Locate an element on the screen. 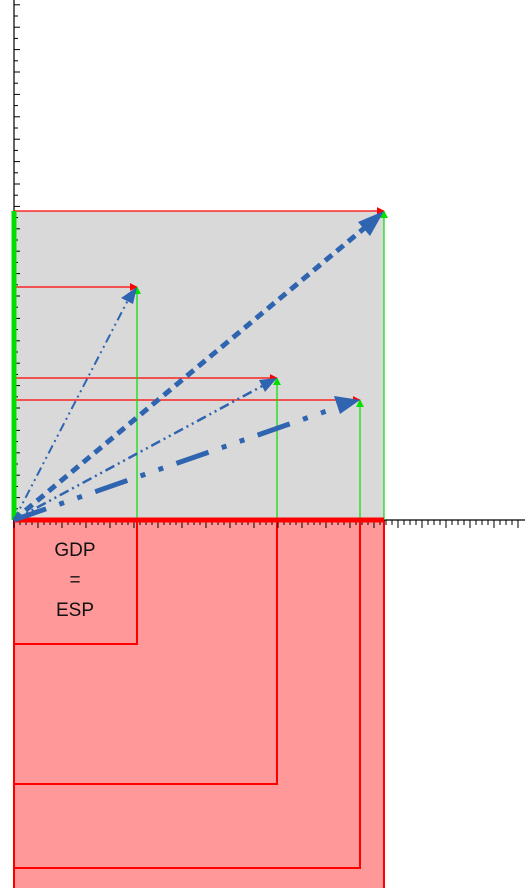 The height and width of the screenshot is (888, 525). gdp-esp-label: GDP = ESP is located at coordinates (75, 581).